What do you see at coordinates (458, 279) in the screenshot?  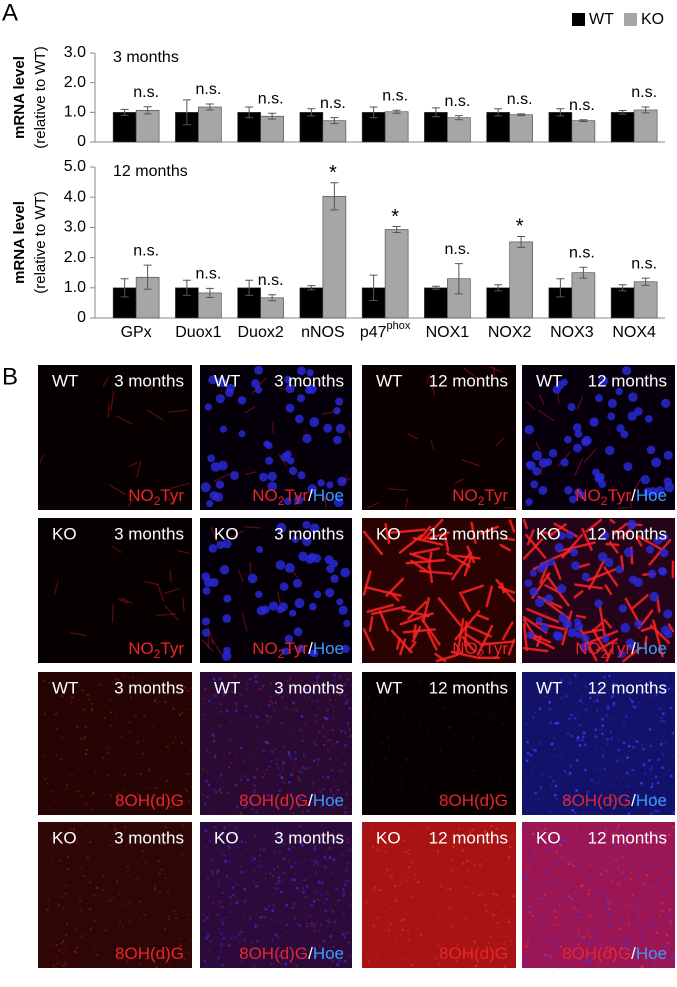 I see `error-bar` at bounding box center [458, 279].